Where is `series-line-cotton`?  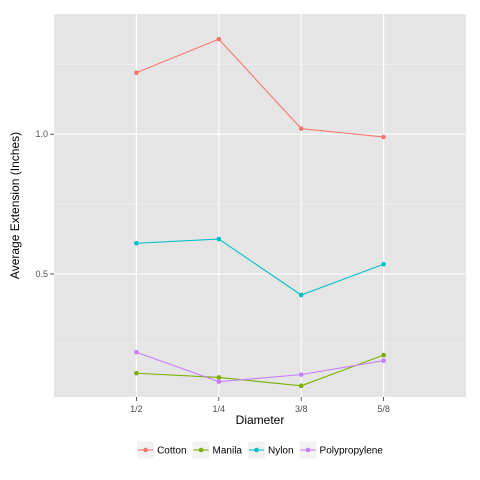
series-line-cotton is located at coordinates (260, 88).